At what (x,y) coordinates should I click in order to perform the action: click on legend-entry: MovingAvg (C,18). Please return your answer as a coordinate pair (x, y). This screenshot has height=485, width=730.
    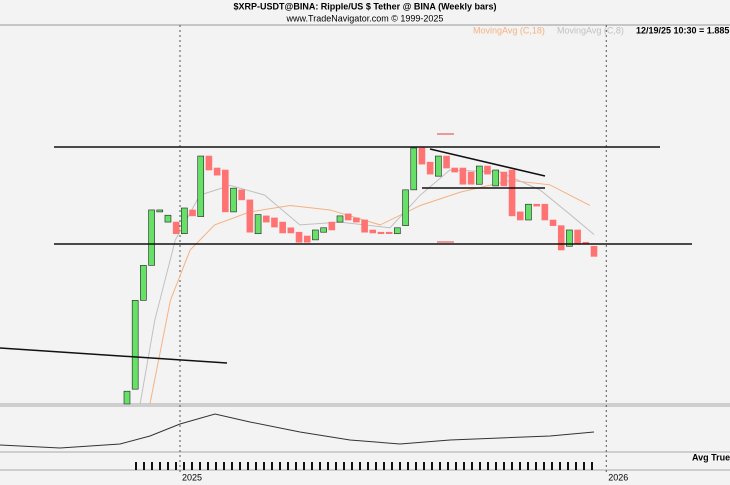
    Looking at the image, I should click on (509, 30).